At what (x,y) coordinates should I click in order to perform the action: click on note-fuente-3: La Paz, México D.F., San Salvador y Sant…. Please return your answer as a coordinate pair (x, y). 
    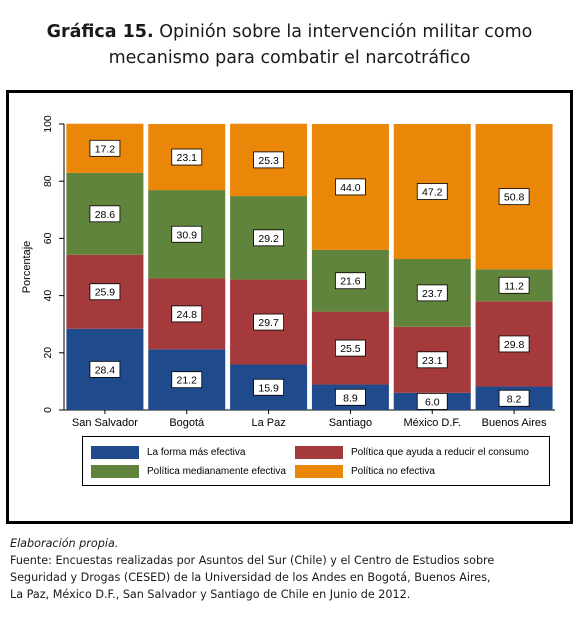
    Looking at the image, I should click on (210, 594).